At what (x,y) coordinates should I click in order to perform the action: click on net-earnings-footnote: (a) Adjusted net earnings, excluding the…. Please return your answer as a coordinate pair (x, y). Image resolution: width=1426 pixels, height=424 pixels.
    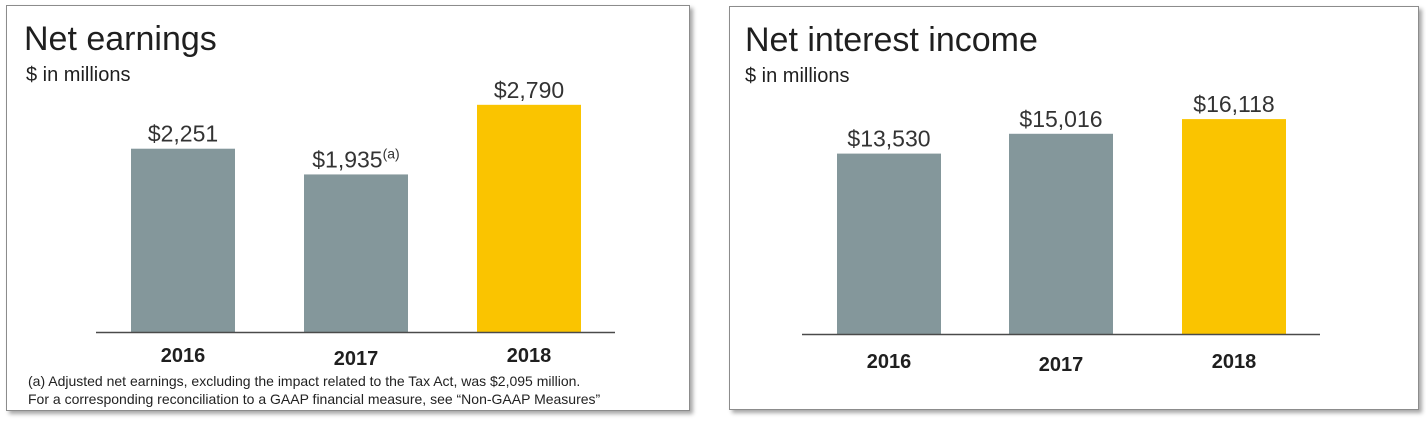
    Looking at the image, I should click on (314, 390).